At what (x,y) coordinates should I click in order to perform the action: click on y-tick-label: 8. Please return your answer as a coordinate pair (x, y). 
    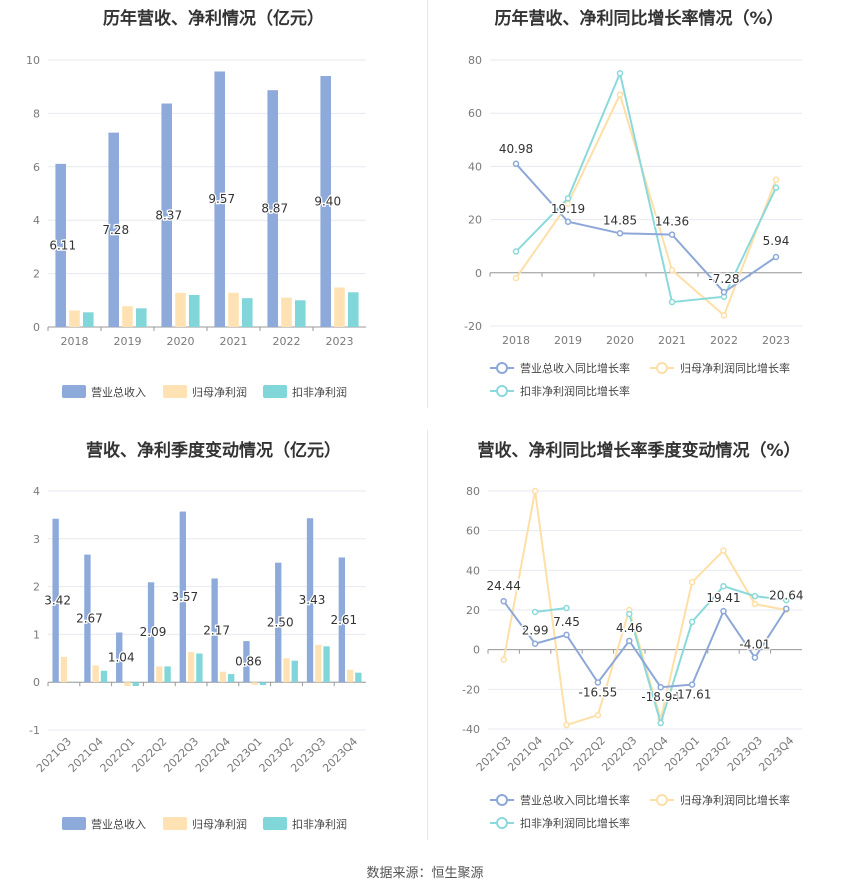
    Looking at the image, I should click on (36, 113).